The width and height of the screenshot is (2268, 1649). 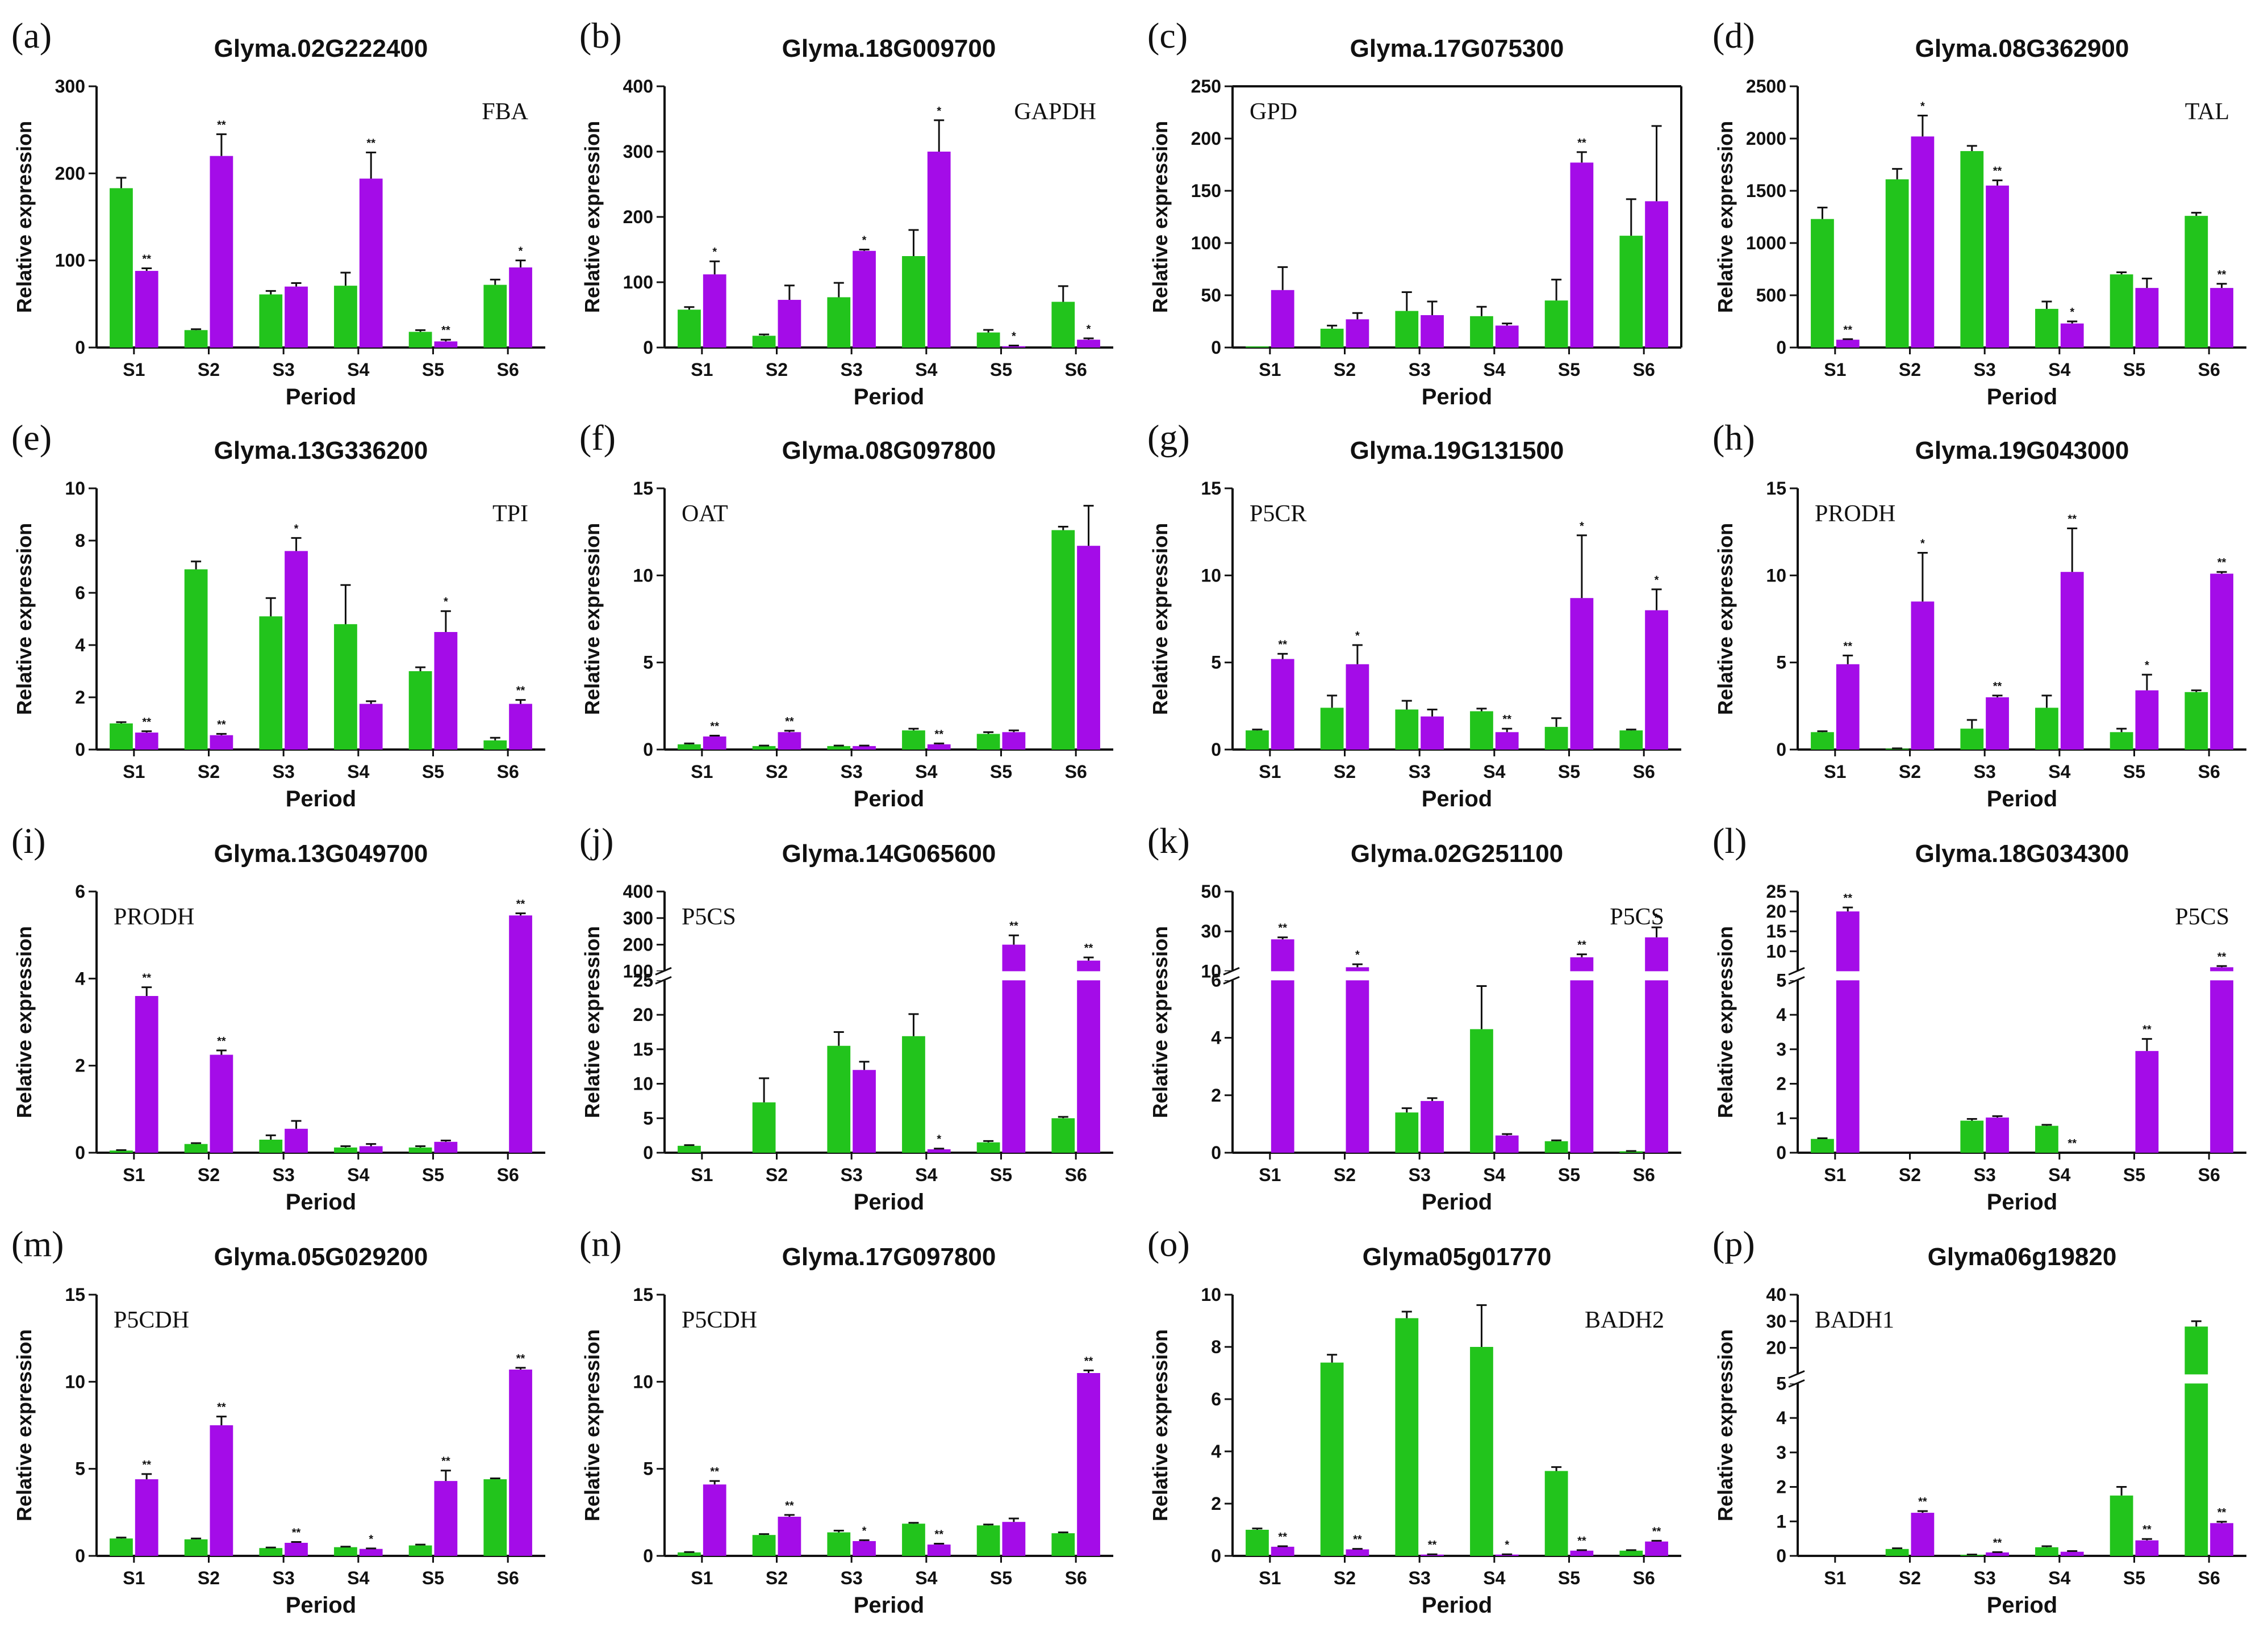 What do you see at coordinates (1910, 771) in the screenshot?
I see `x-tick-label: S2` at bounding box center [1910, 771].